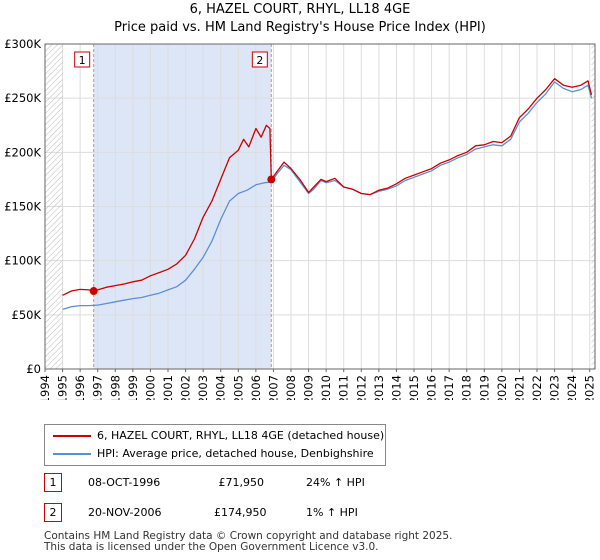  Describe the element at coordinates (72, 436) in the screenshot. I see `legend-swatch-price-paid` at that location.